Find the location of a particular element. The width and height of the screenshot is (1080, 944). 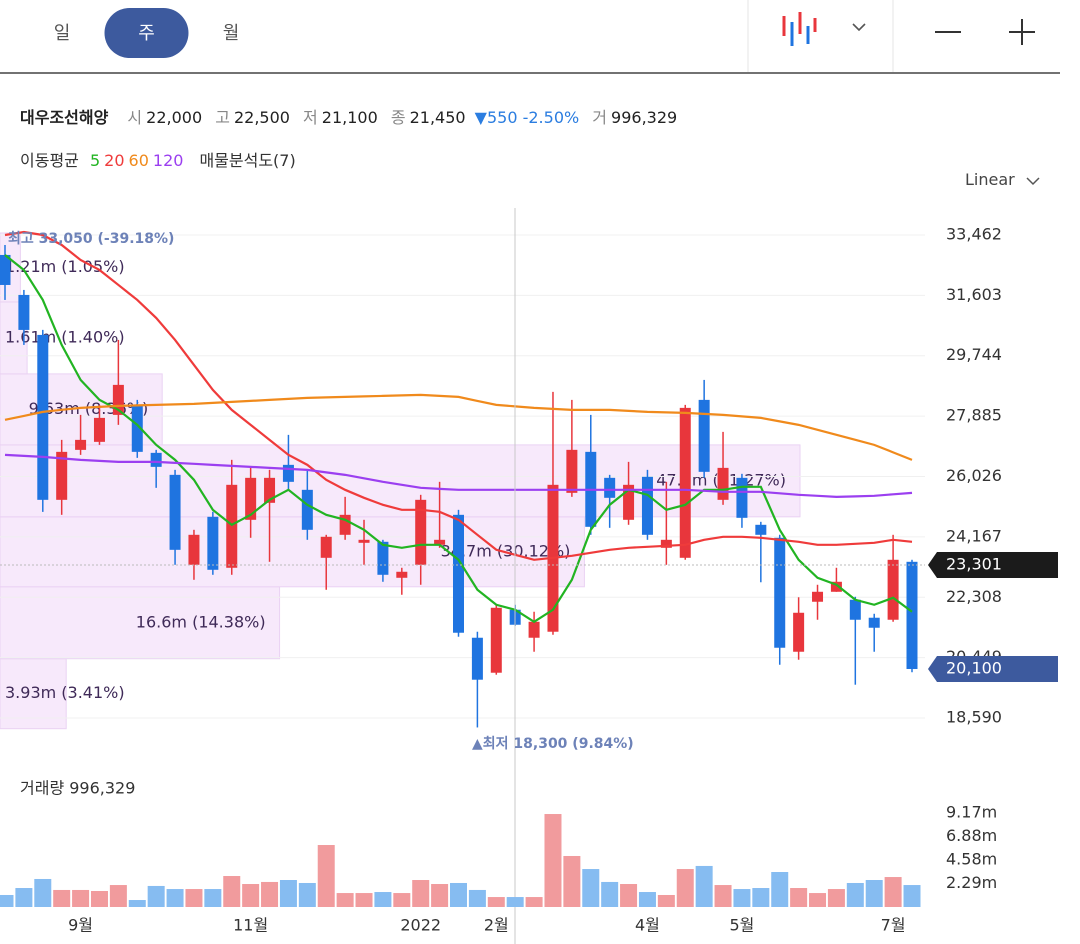

profile-label: 1.61m (1.40%) is located at coordinates (65, 336).